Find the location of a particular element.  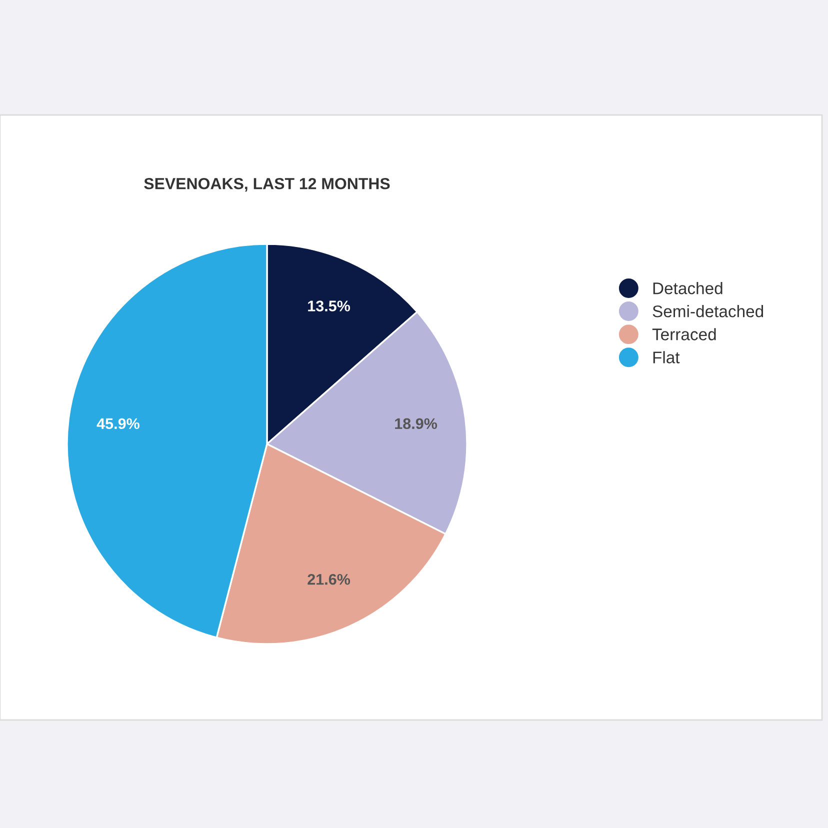

data-label: 21.6% is located at coordinates (329, 579).